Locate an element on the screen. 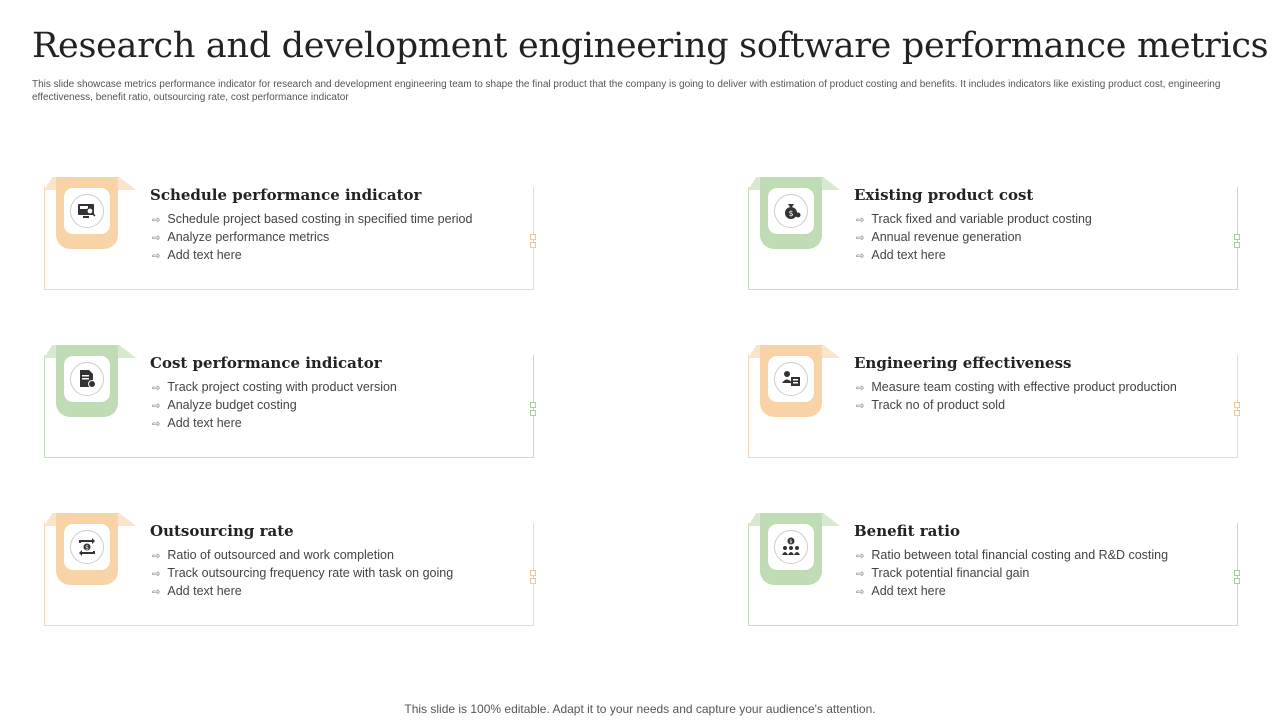 This screenshot has height=720, width=1280. card-heading: Schedule performance indicator is located at coordinates (286, 195).